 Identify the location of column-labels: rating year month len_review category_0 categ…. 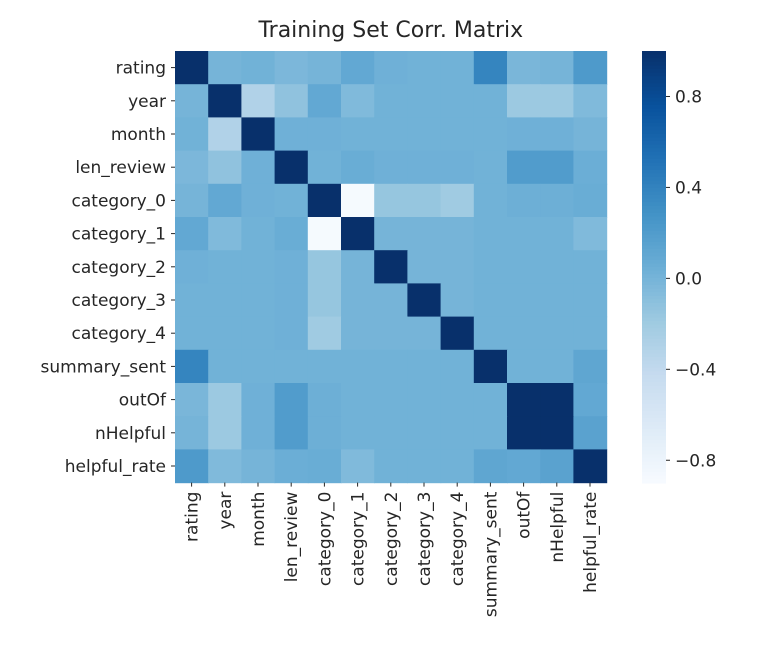
(392, 549).